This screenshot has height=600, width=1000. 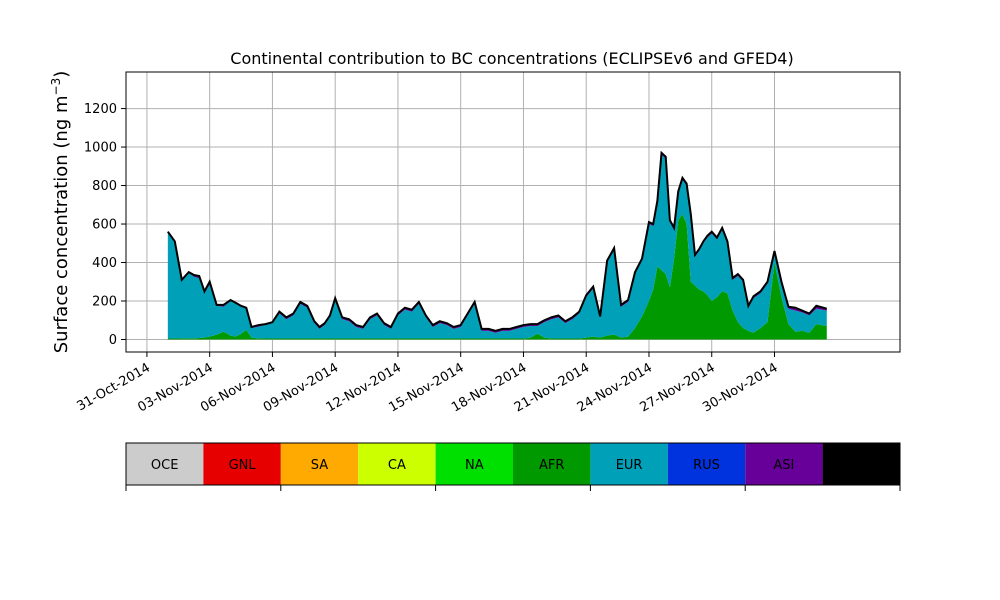 What do you see at coordinates (104, 186) in the screenshot?
I see `y-tick-label: 800` at bounding box center [104, 186].